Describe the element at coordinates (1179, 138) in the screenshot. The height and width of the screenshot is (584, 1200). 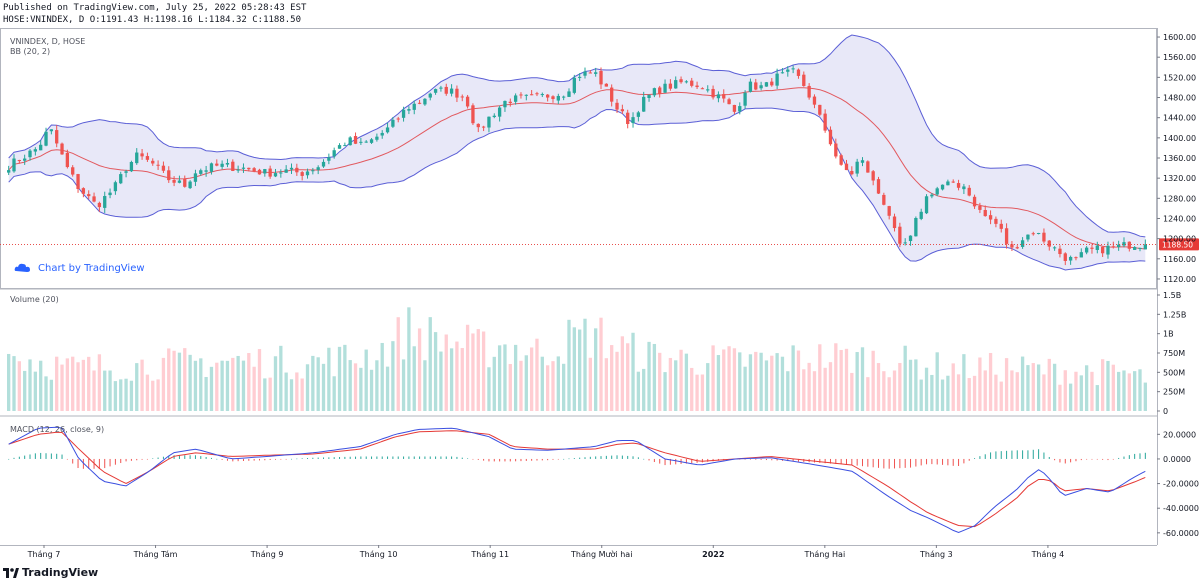
I see `price-y-tick-label: 1400.00` at that location.